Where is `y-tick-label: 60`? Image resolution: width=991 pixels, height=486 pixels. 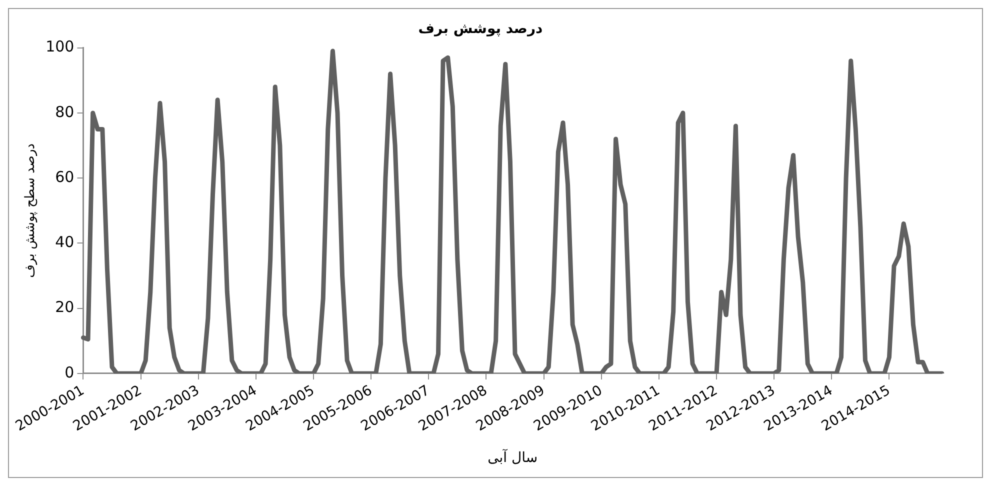 y-tick-label: 60 is located at coordinates (64, 177).